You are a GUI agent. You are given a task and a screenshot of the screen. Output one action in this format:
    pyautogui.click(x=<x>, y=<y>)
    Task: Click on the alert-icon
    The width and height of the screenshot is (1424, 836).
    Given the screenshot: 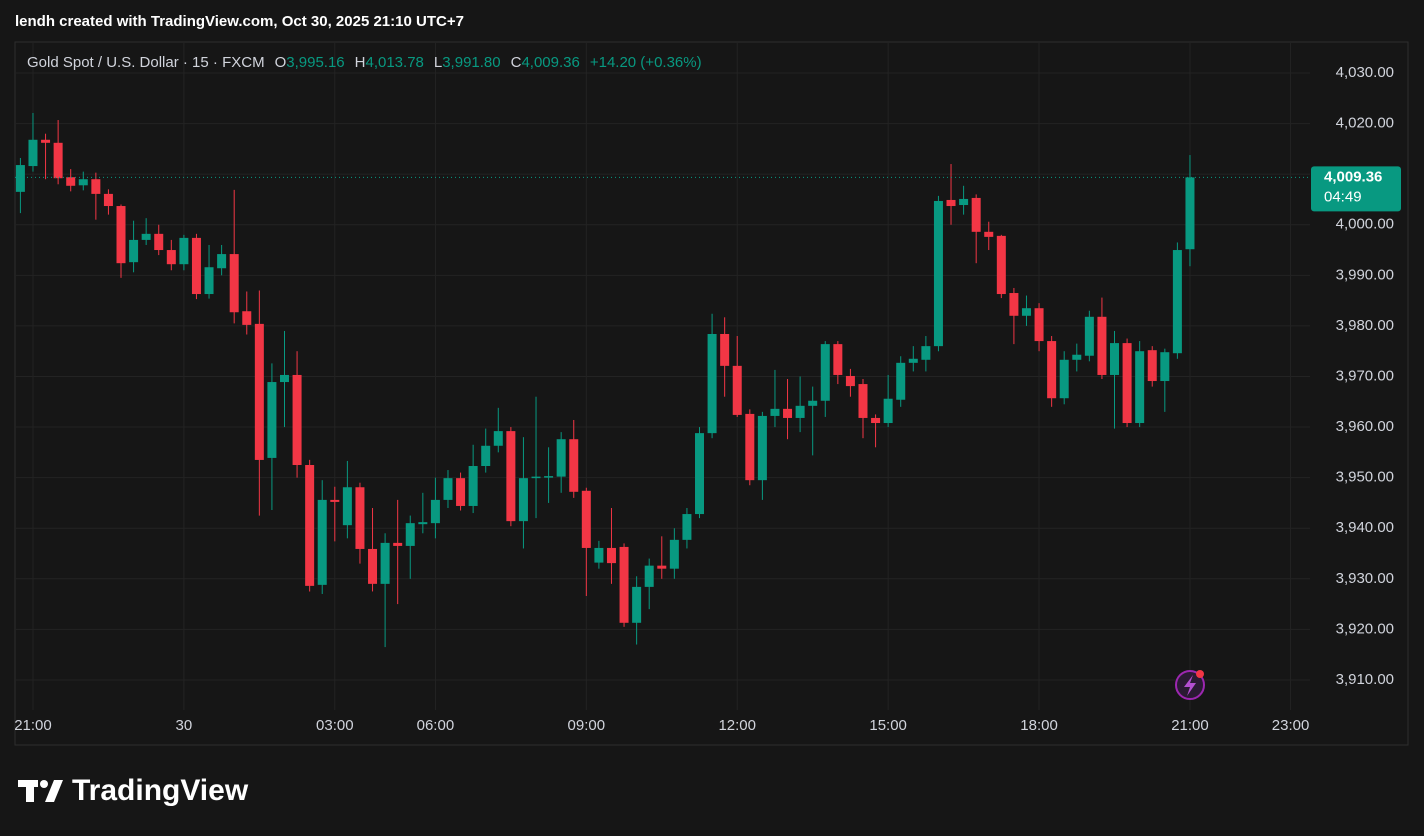 What is the action you would take?
    pyautogui.click(x=1190, y=685)
    